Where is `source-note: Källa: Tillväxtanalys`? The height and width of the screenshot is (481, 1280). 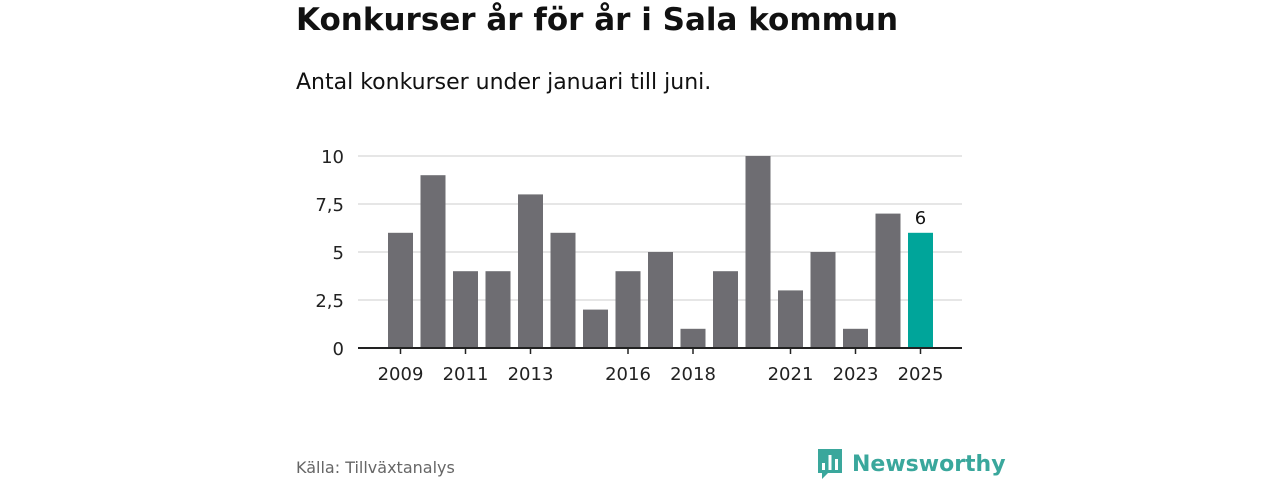 source-note: Källa: Tillväxtanalys is located at coordinates (375, 467).